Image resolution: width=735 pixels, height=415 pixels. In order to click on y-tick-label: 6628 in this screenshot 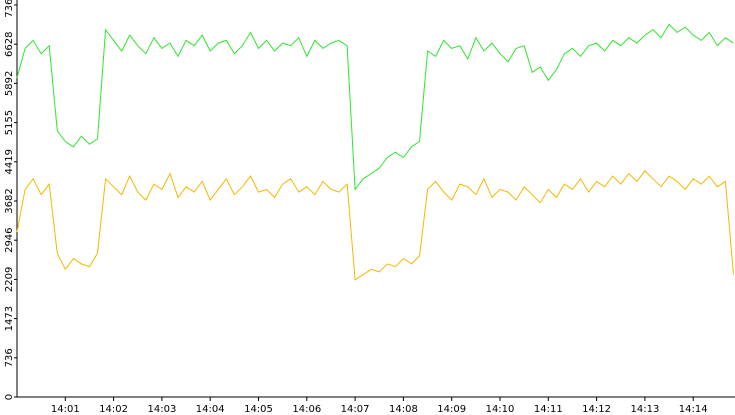, I will do `click(9, 44)`.